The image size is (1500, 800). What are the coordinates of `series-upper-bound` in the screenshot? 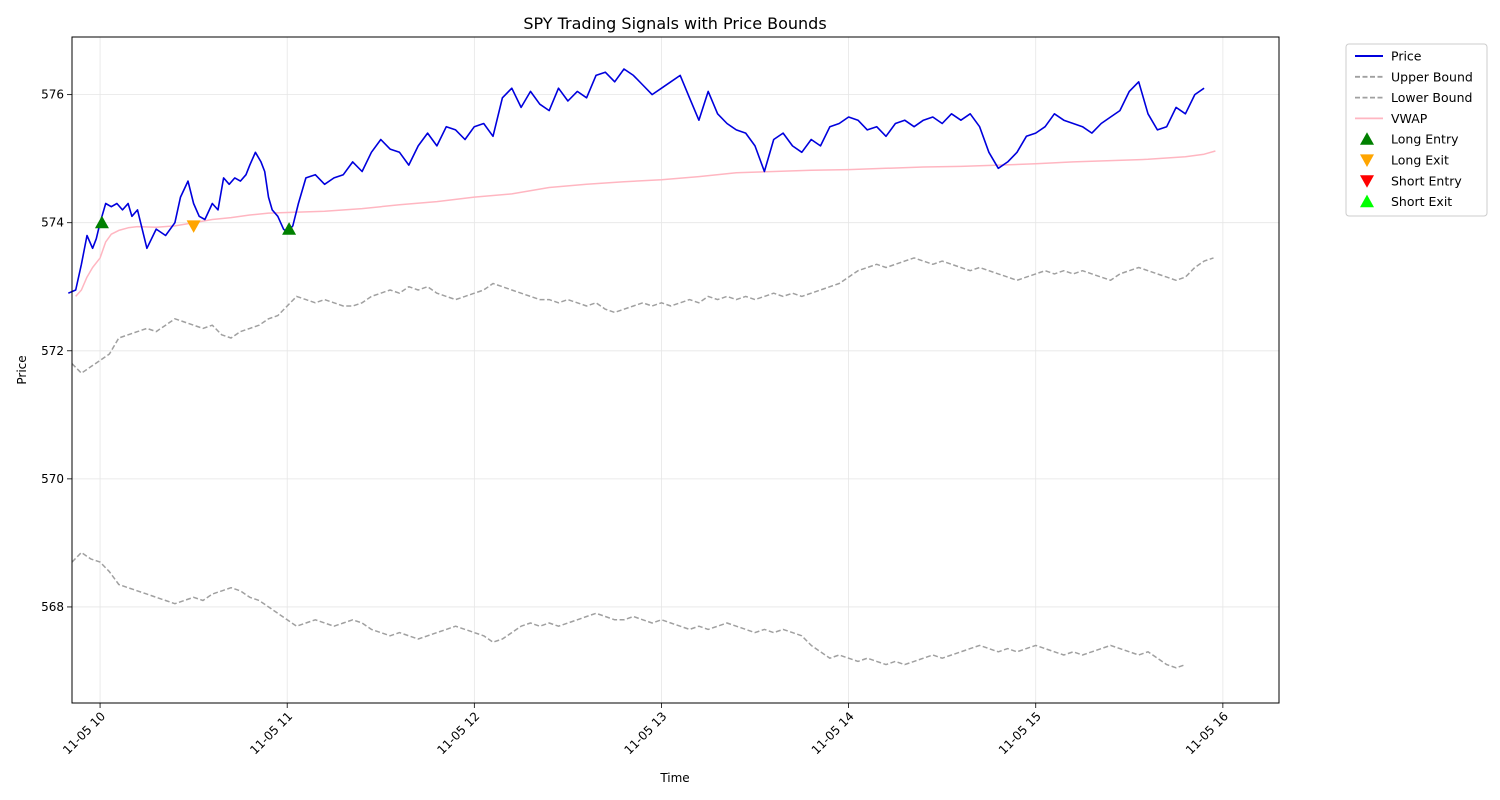 It's located at (642, 315).